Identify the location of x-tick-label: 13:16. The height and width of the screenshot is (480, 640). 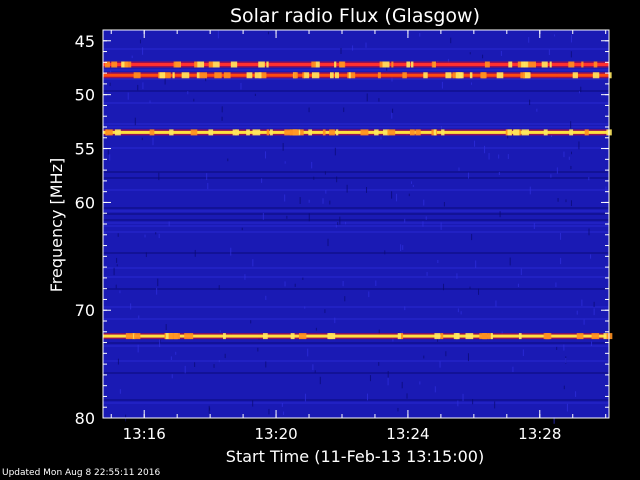
(144, 434).